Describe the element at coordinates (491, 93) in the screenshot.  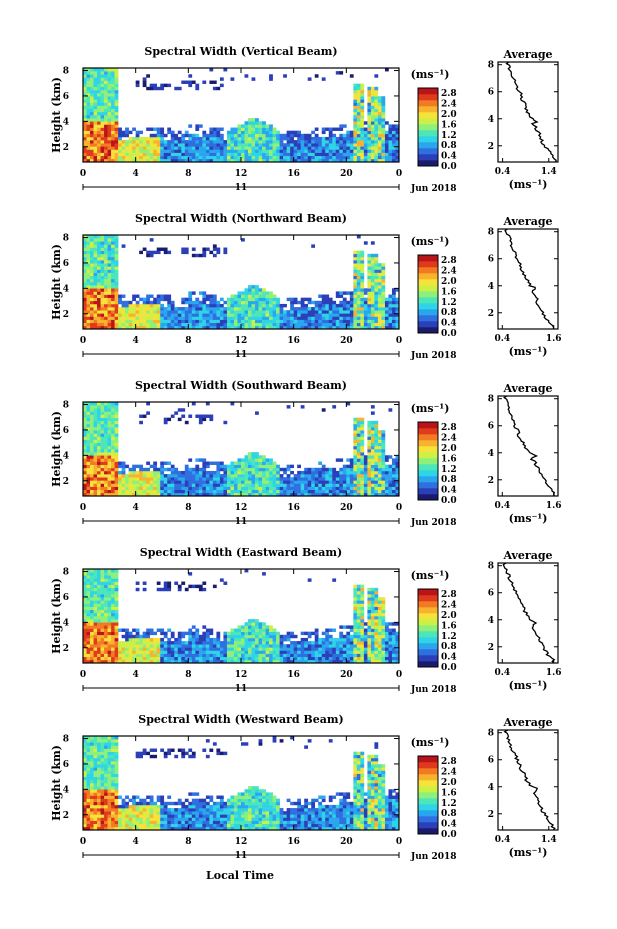
I see `average-y-tick-label: 6` at that location.